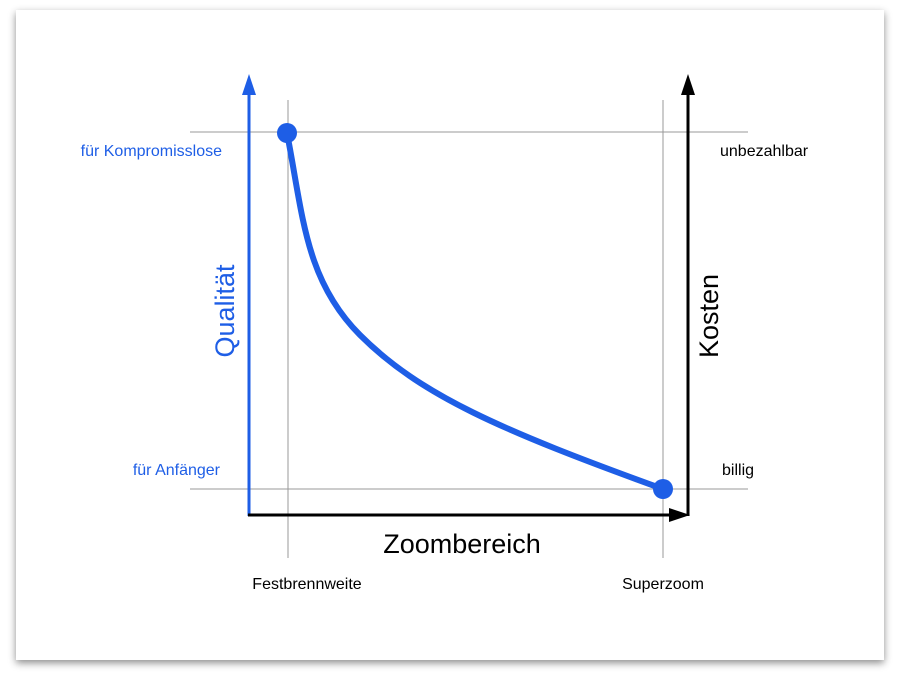  I want to click on label: für Anfänger, so click(177, 470).